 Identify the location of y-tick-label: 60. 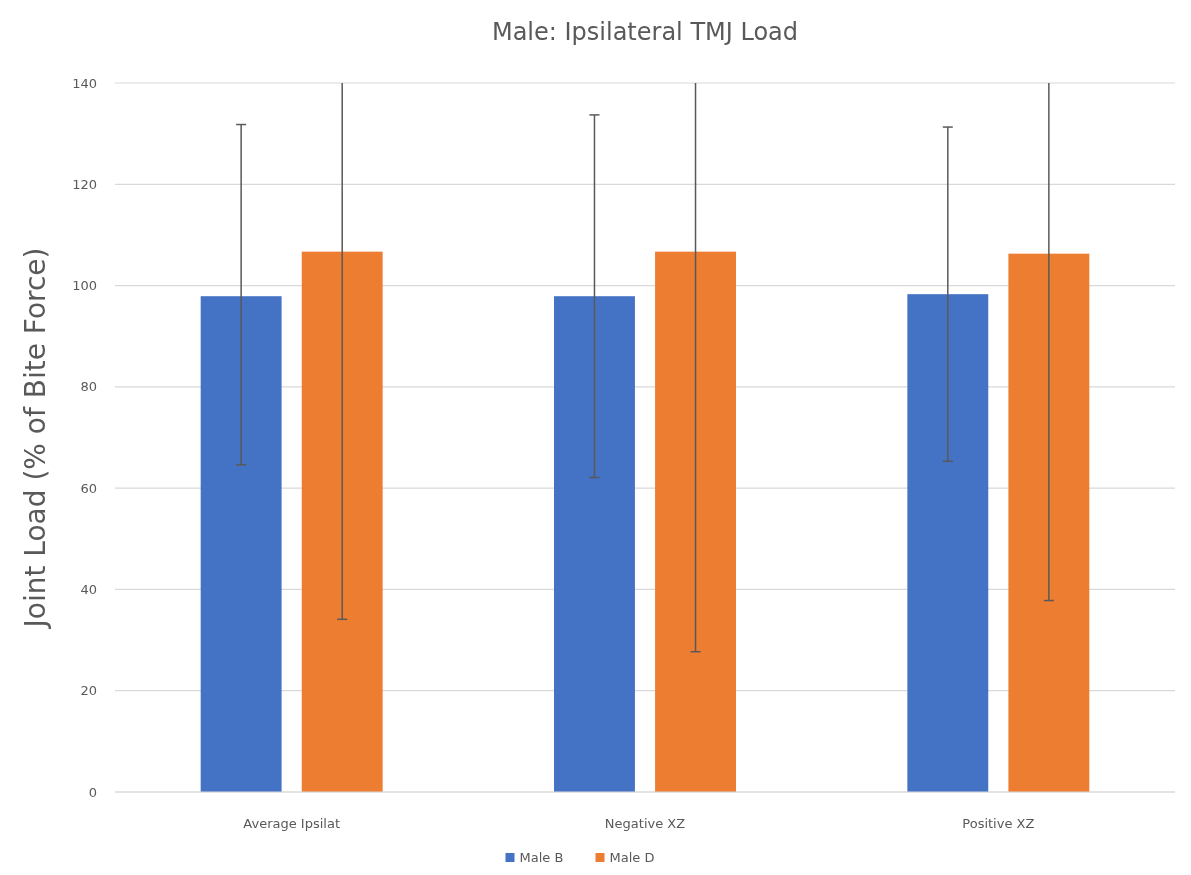
(88, 488).